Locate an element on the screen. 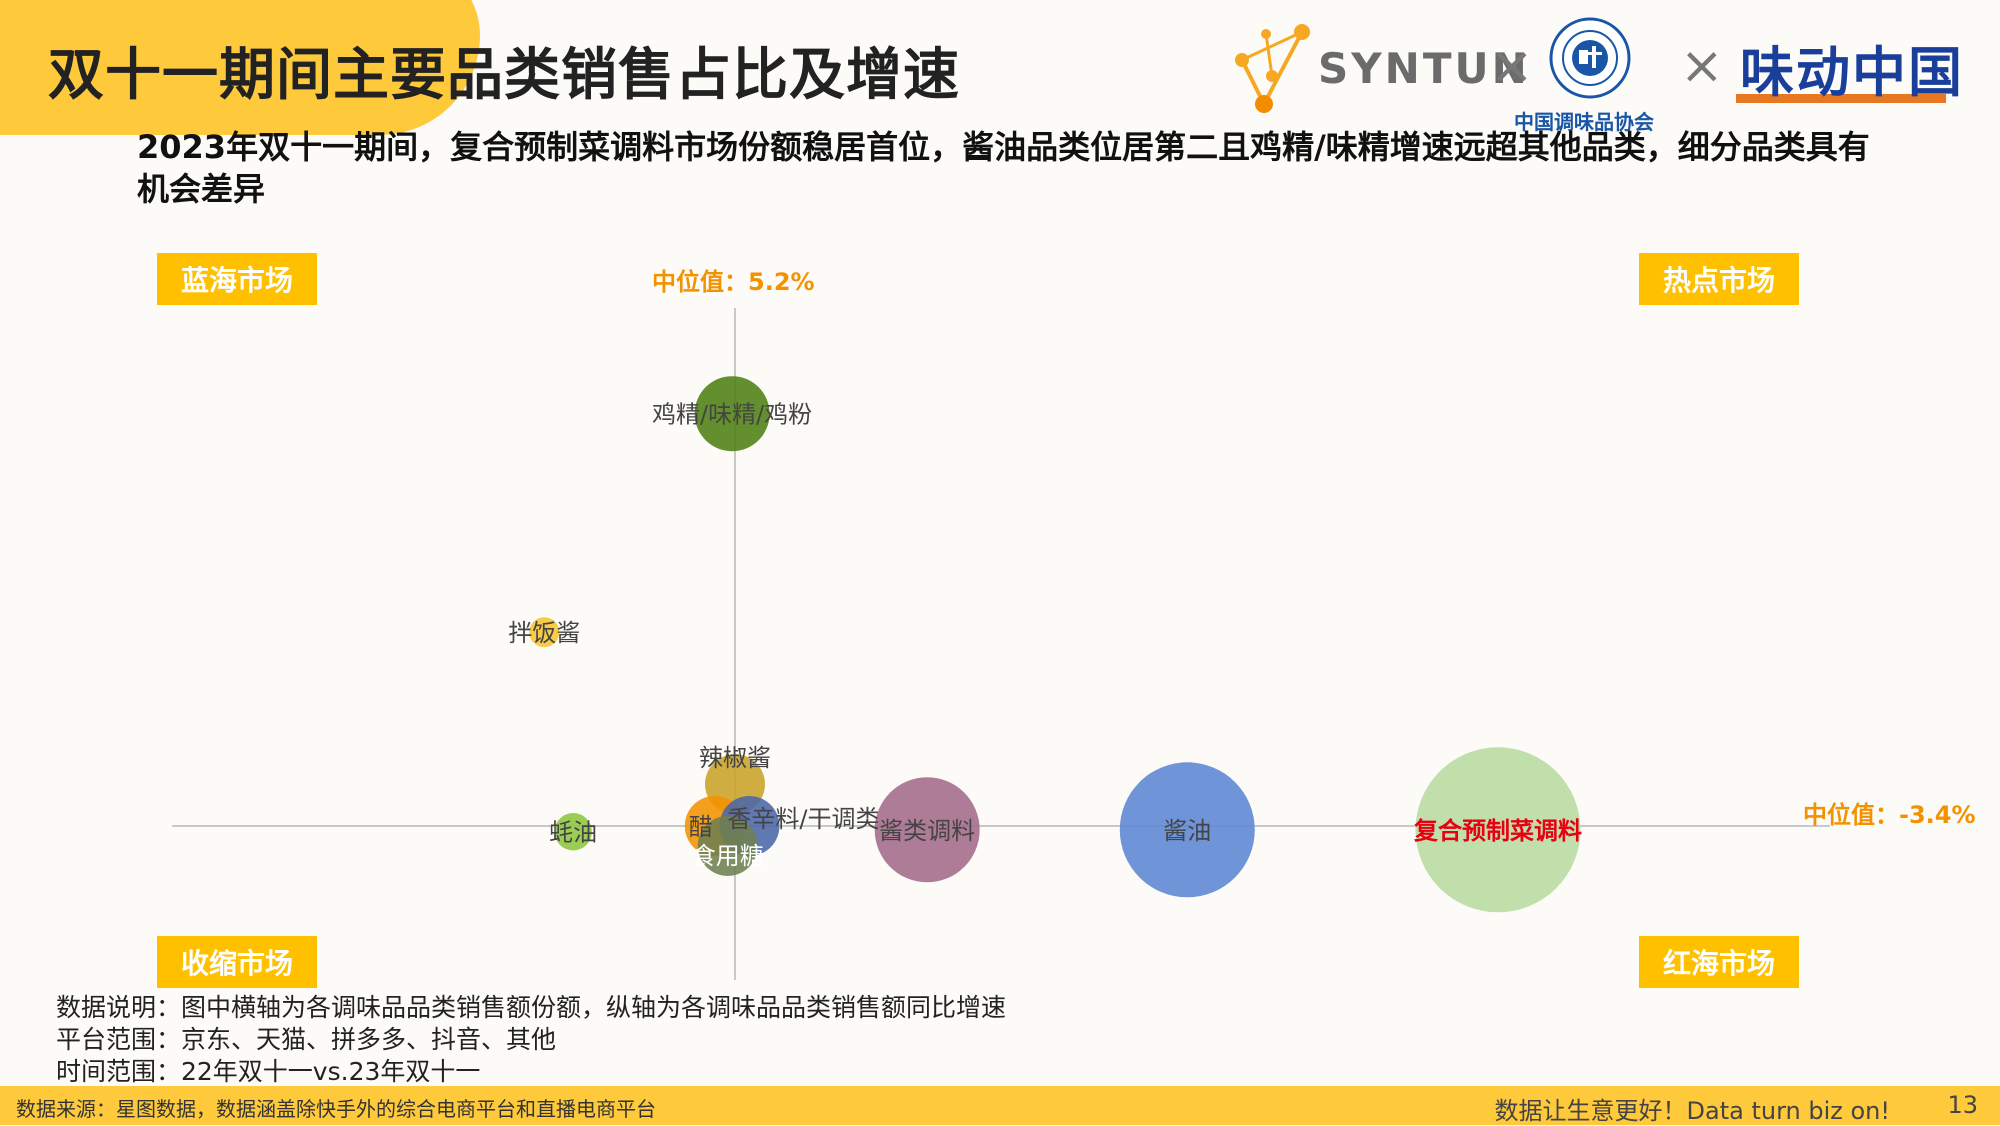 This screenshot has height=1126, width=2000. association-name: 中国调味品协会 is located at coordinates (1584, 122).